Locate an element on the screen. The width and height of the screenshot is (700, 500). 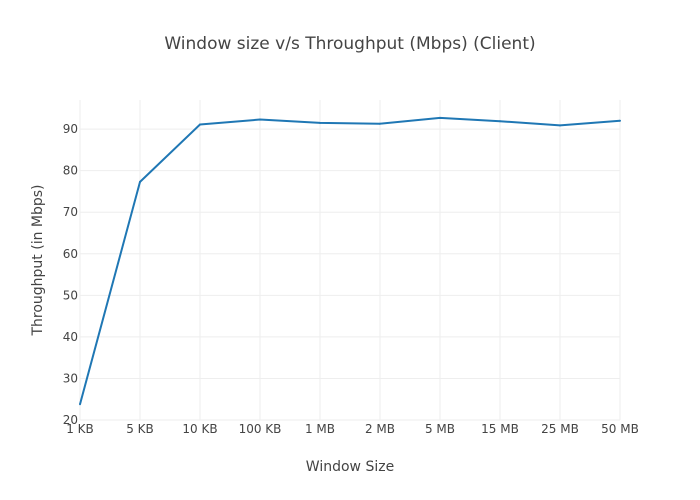
x-tick-label: 2 MB is located at coordinates (380, 429).